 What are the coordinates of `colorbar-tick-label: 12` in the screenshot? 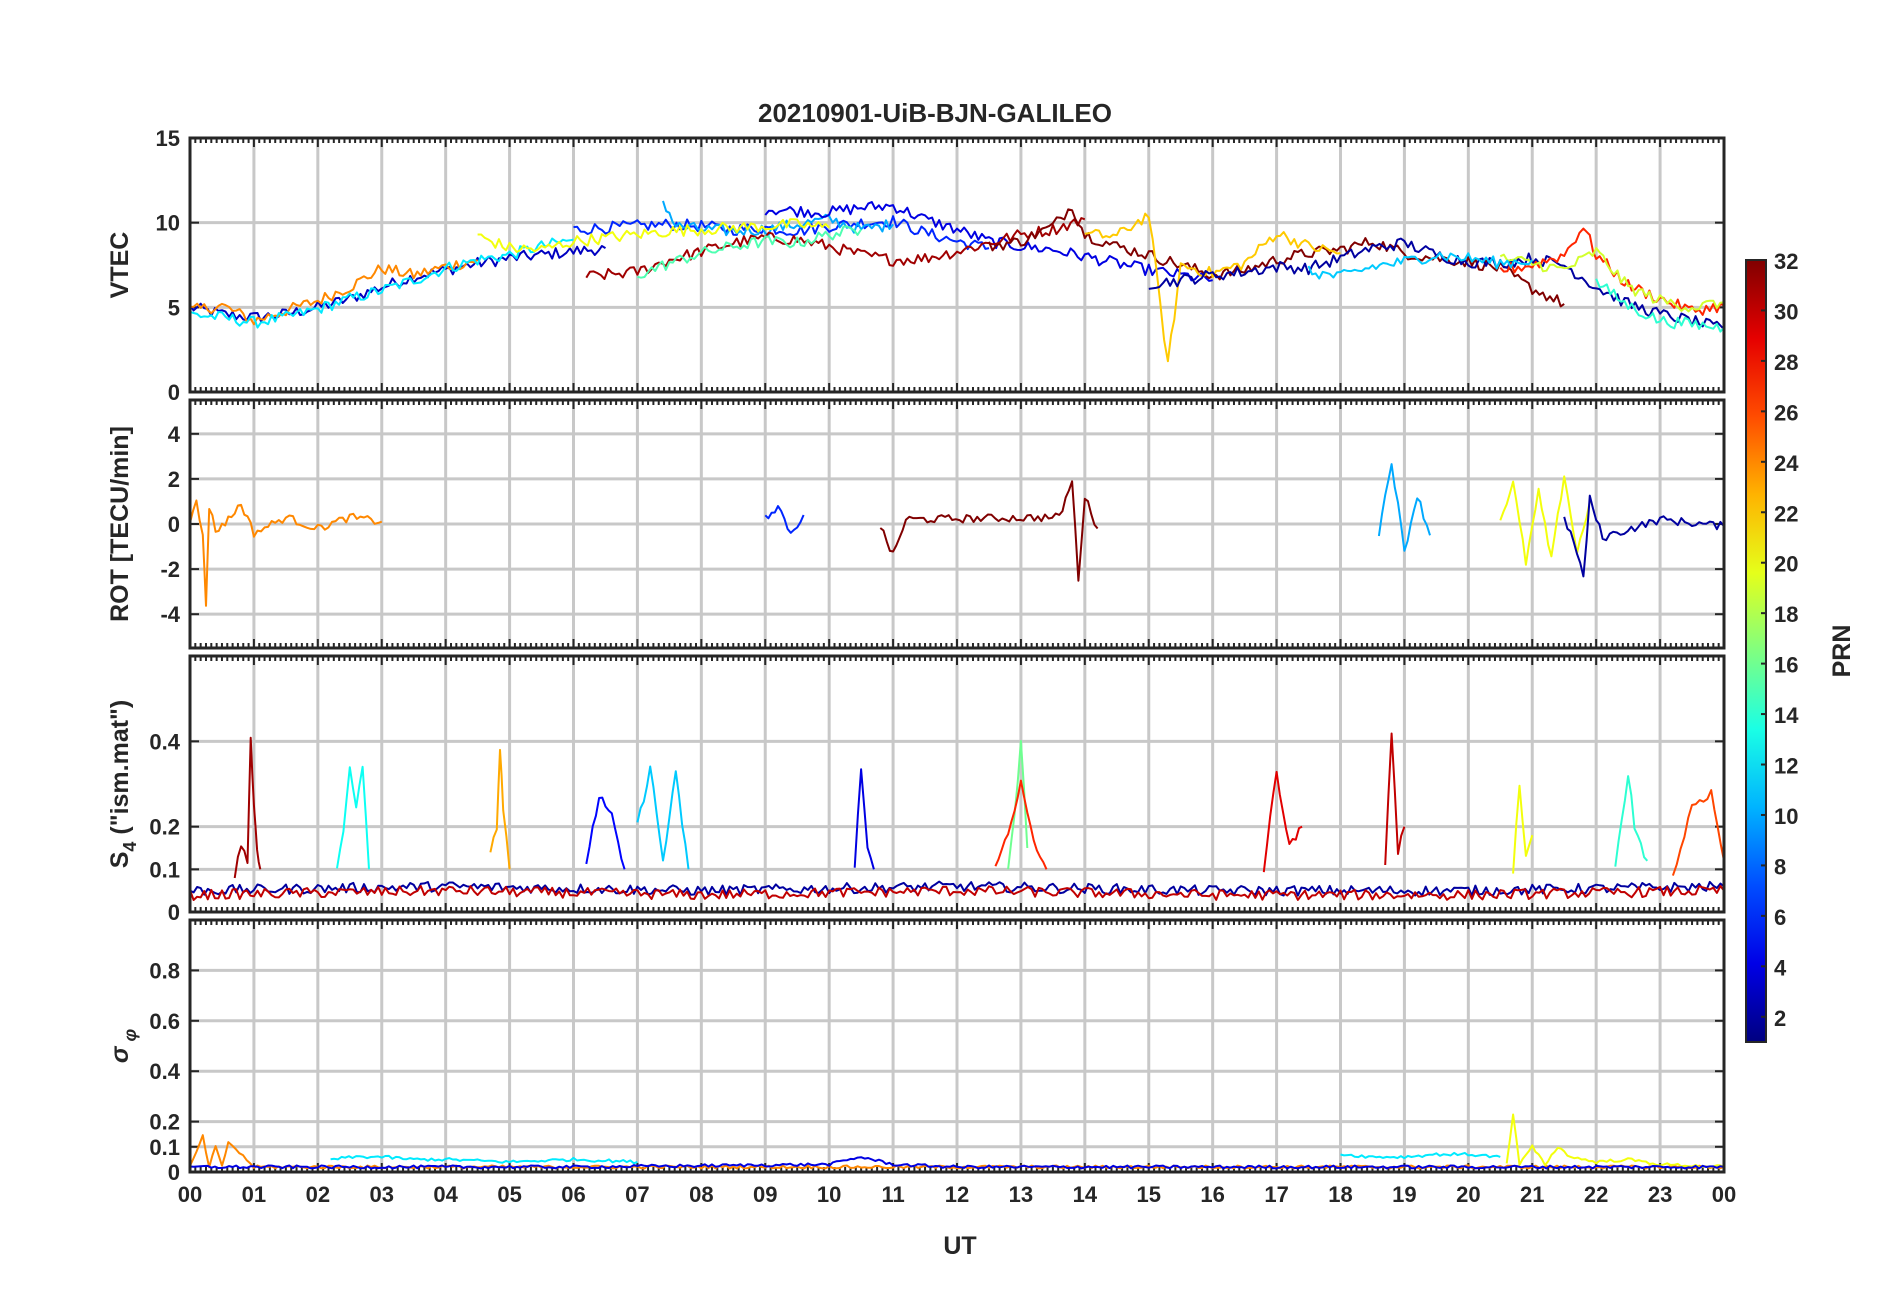 It's located at (1786, 766).